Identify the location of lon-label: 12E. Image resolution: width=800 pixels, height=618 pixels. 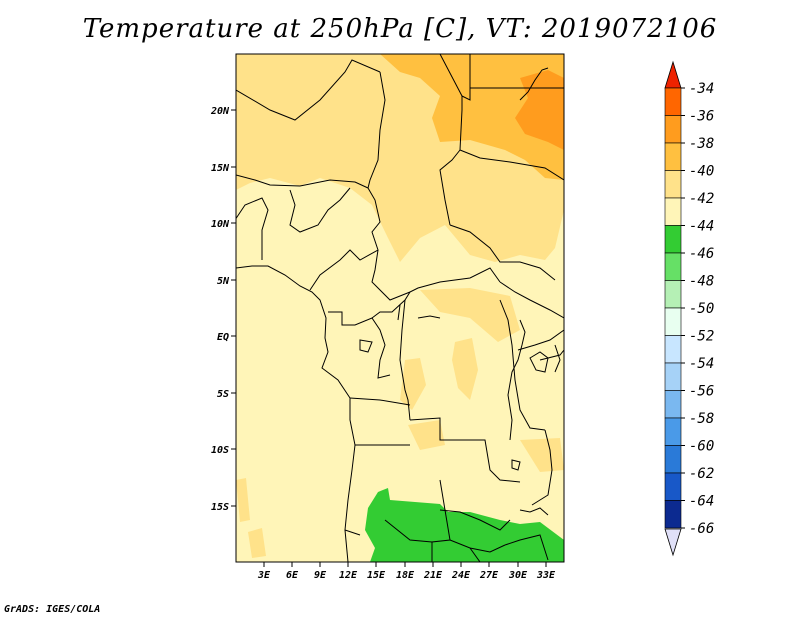
(348, 575).